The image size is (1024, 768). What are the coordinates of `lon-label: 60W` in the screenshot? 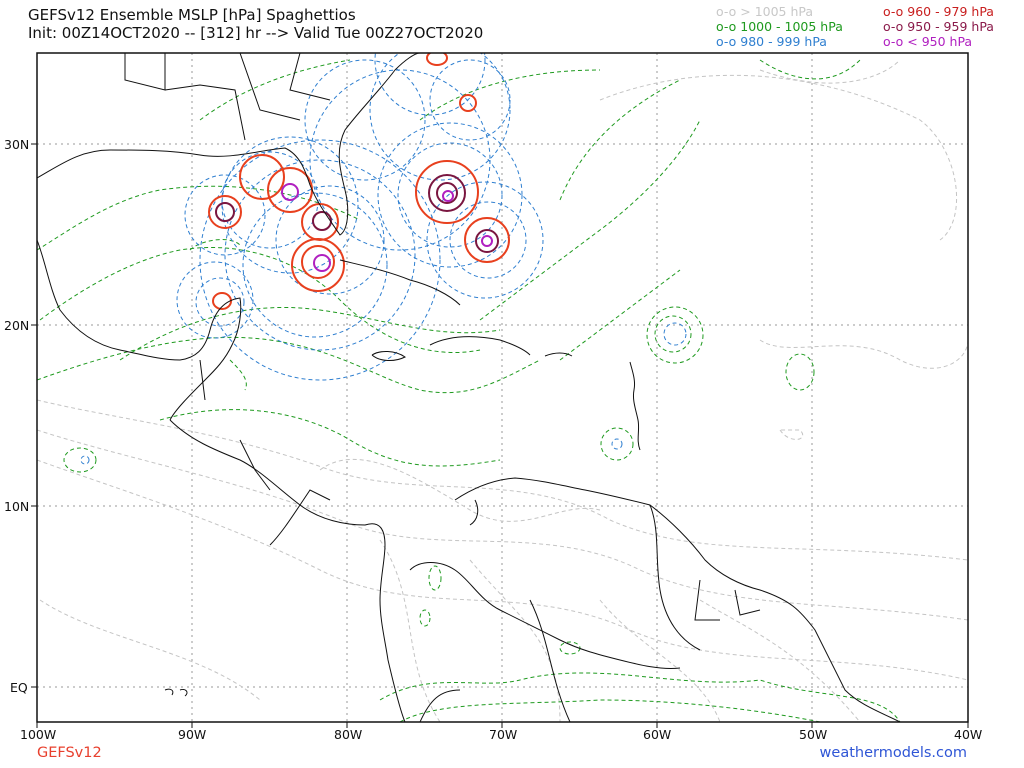 It's located at (657, 734).